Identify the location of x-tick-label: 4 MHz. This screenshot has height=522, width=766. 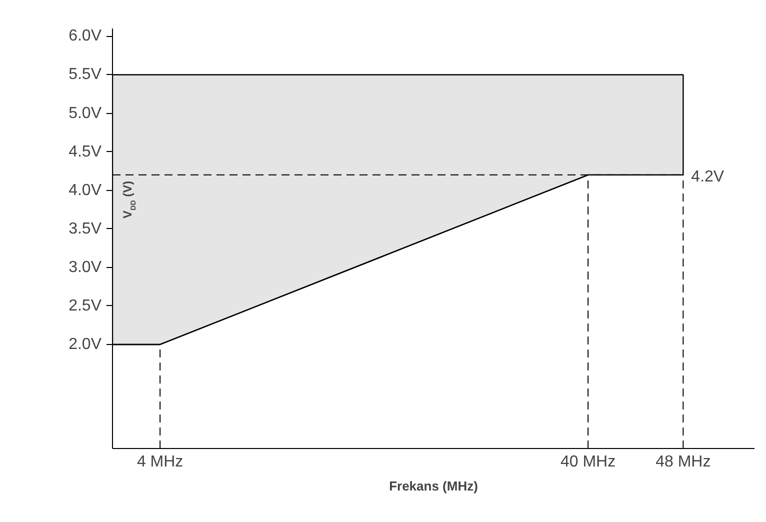
(160, 462).